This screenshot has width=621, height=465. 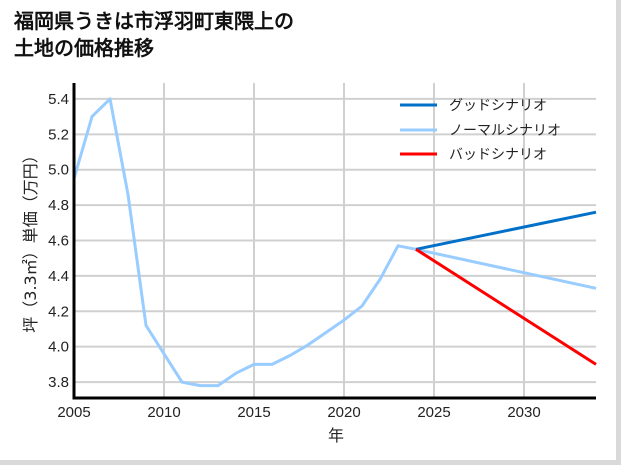 I want to click on x-tick-label: 2015, so click(x=253, y=412).